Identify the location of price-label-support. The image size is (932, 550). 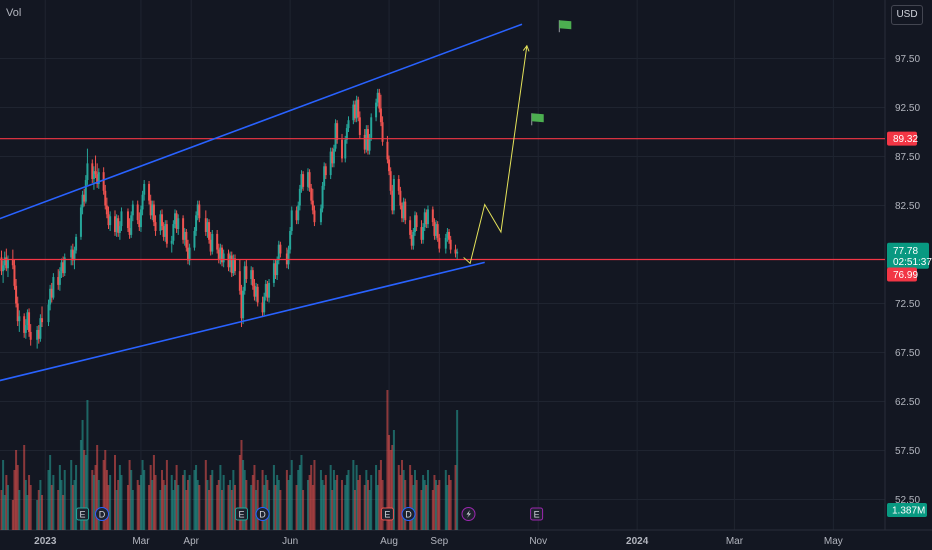
(902, 274).